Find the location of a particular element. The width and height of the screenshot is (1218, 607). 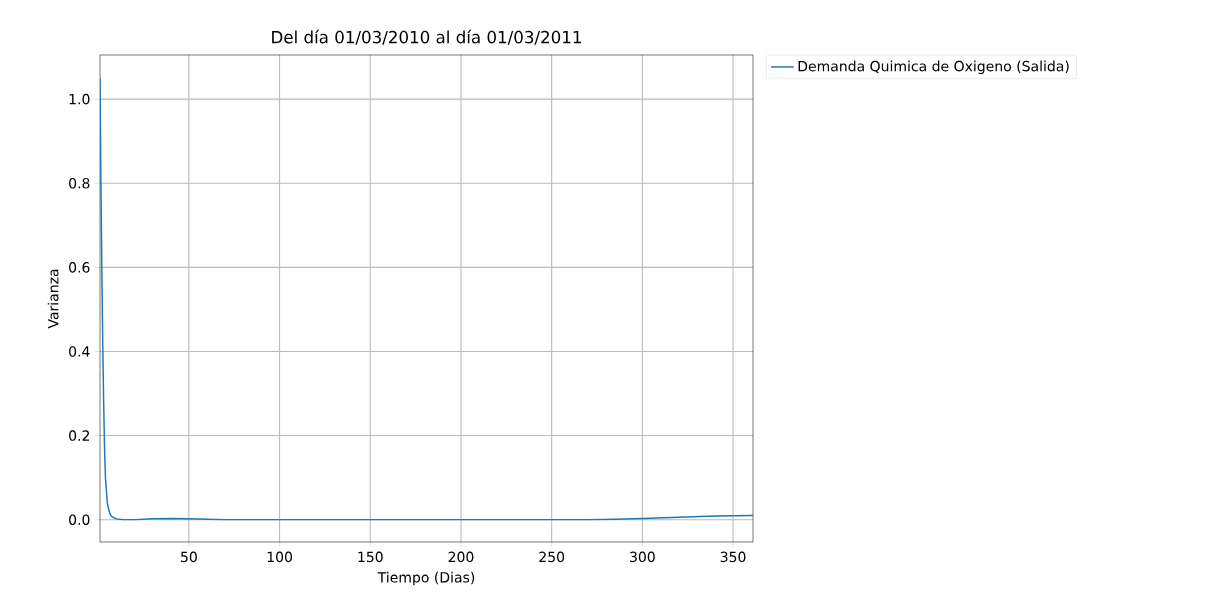

y-tick-label: 0.4 is located at coordinates (79, 351).